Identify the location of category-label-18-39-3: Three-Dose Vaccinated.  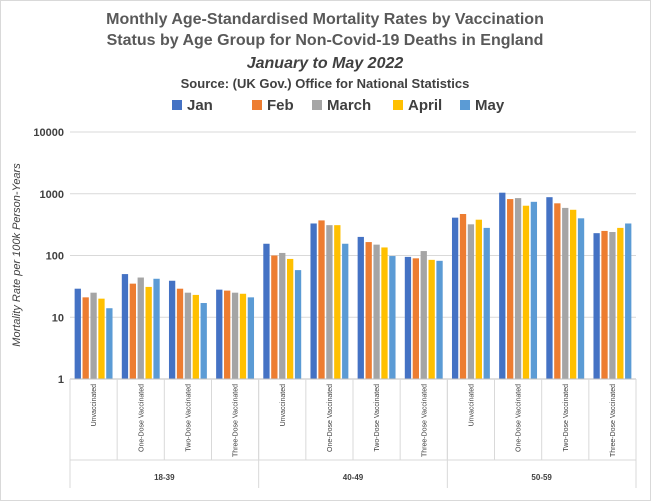
(236, 420).